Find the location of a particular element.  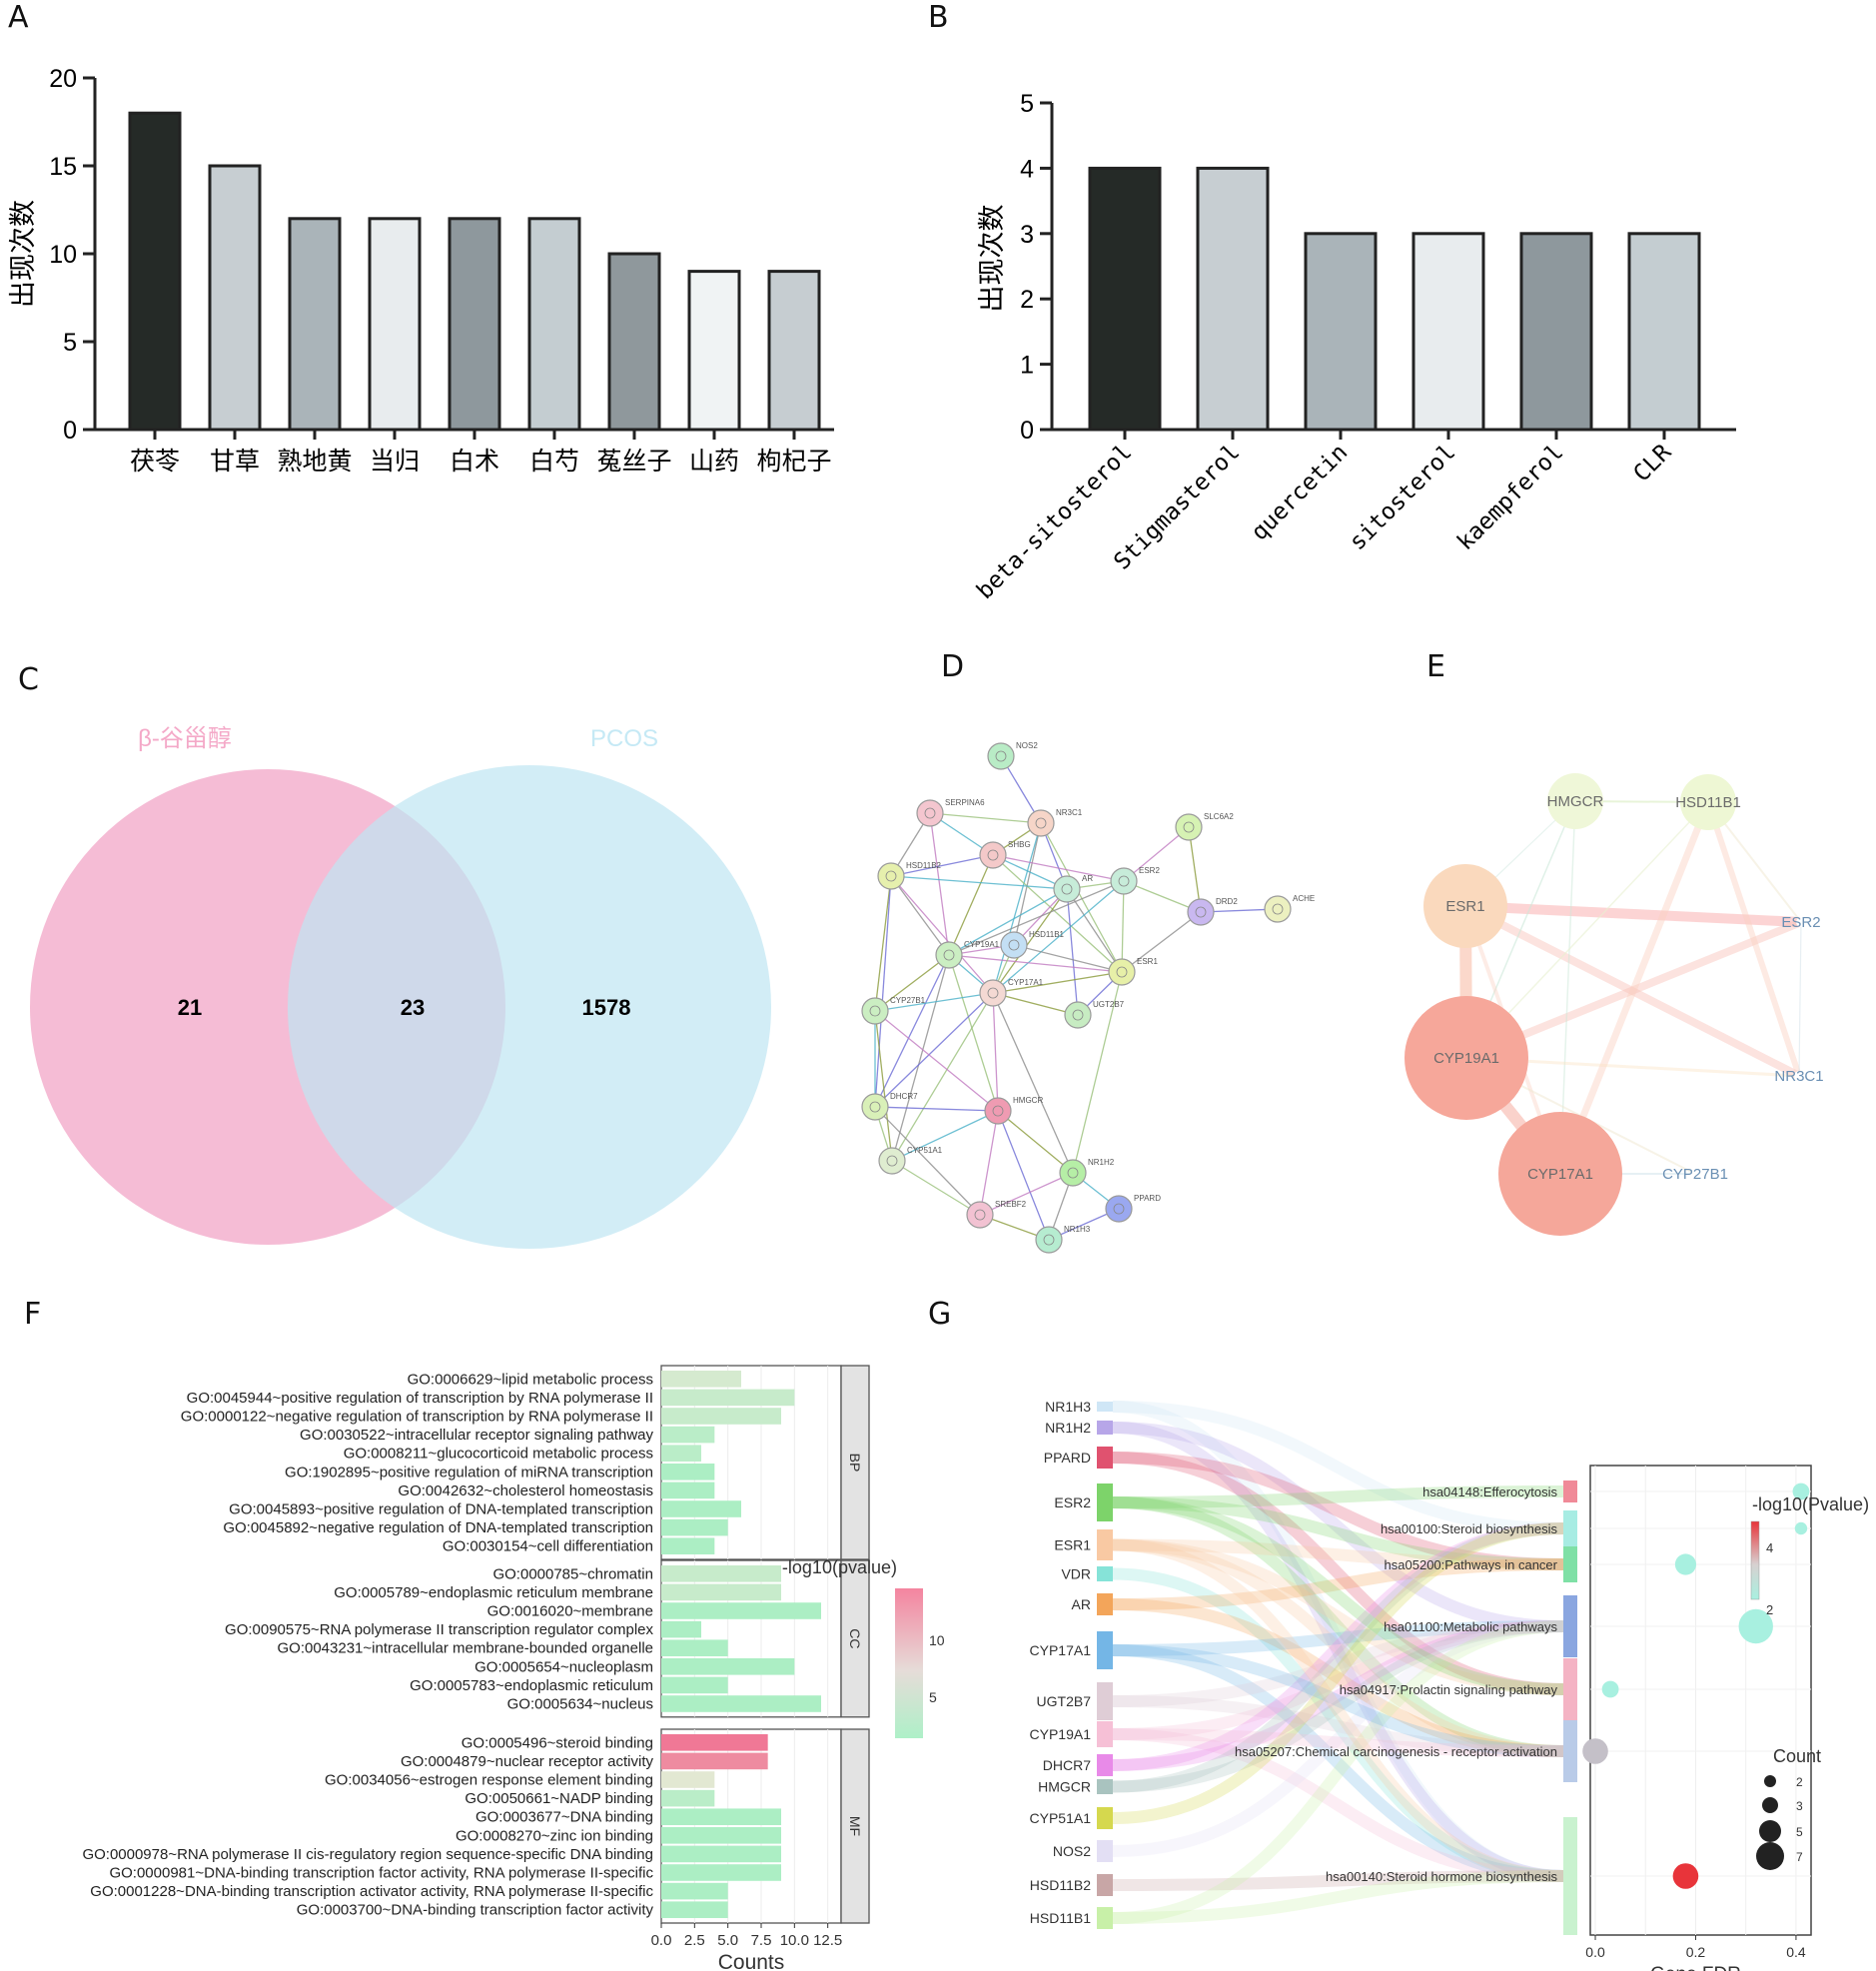

node-label: UGT2B7 is located at coordinates (1109, 1004).